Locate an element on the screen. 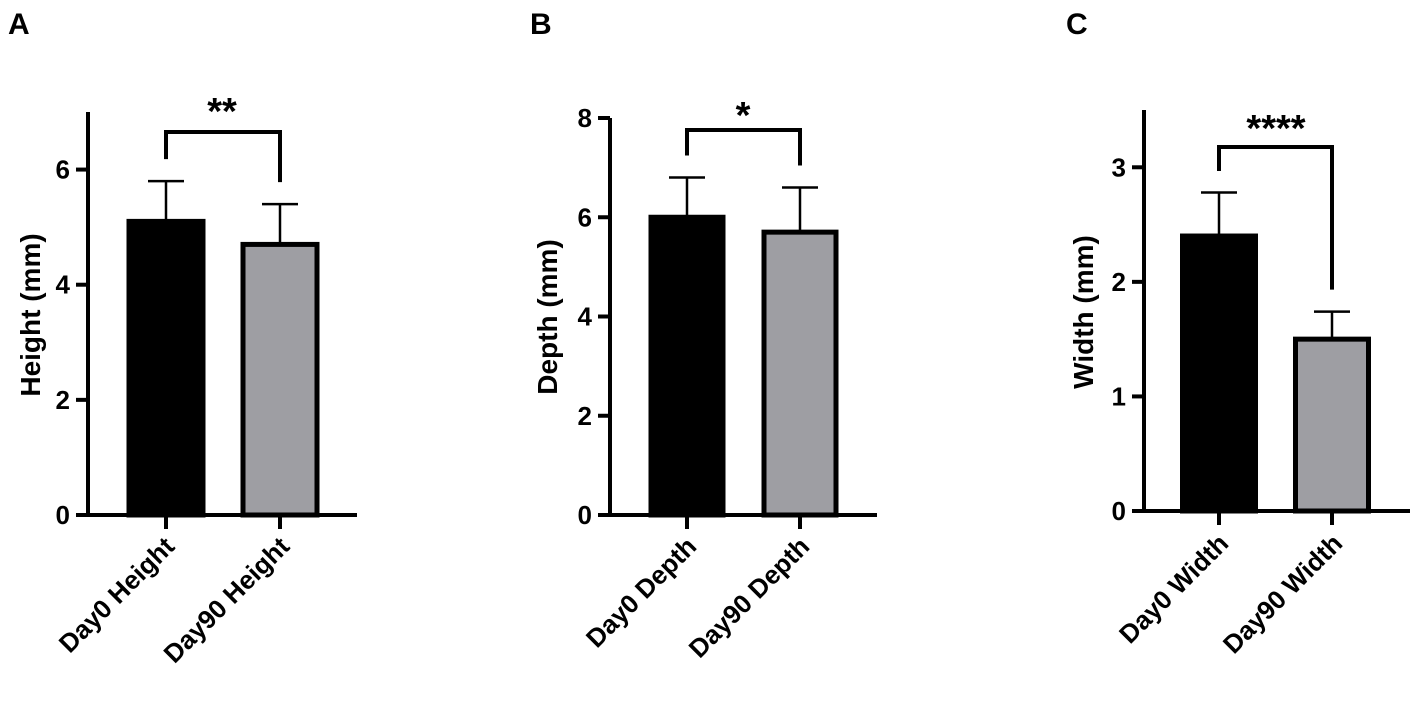  plot-area: 0 1 2 3 is located at coordinates (1261, 318).